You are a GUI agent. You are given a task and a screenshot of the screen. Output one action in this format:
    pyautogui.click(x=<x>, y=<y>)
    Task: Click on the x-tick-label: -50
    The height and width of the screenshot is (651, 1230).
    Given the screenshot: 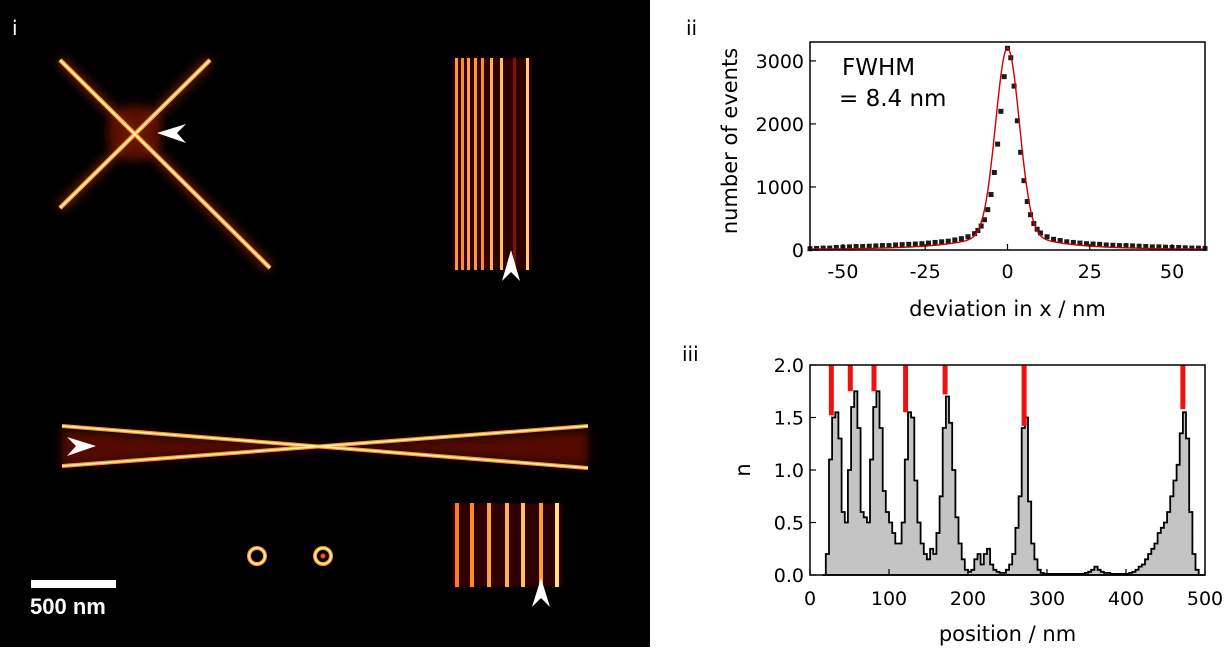 What is the action you would take?
    pyautogui.click(x=842, y=272)
    